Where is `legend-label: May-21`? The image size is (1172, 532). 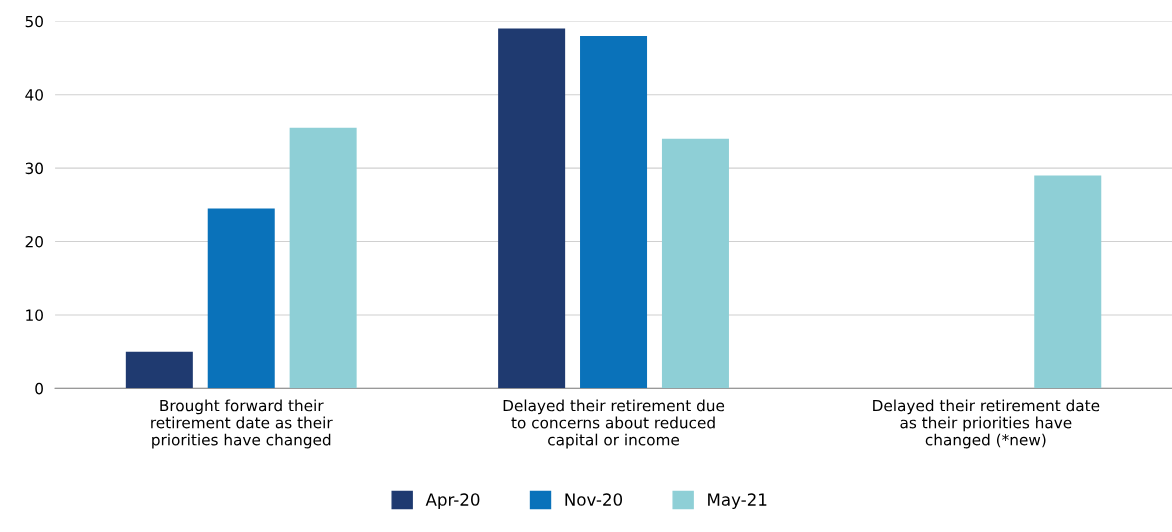 legend-label: May-21 is located at coordinates (737, 501).